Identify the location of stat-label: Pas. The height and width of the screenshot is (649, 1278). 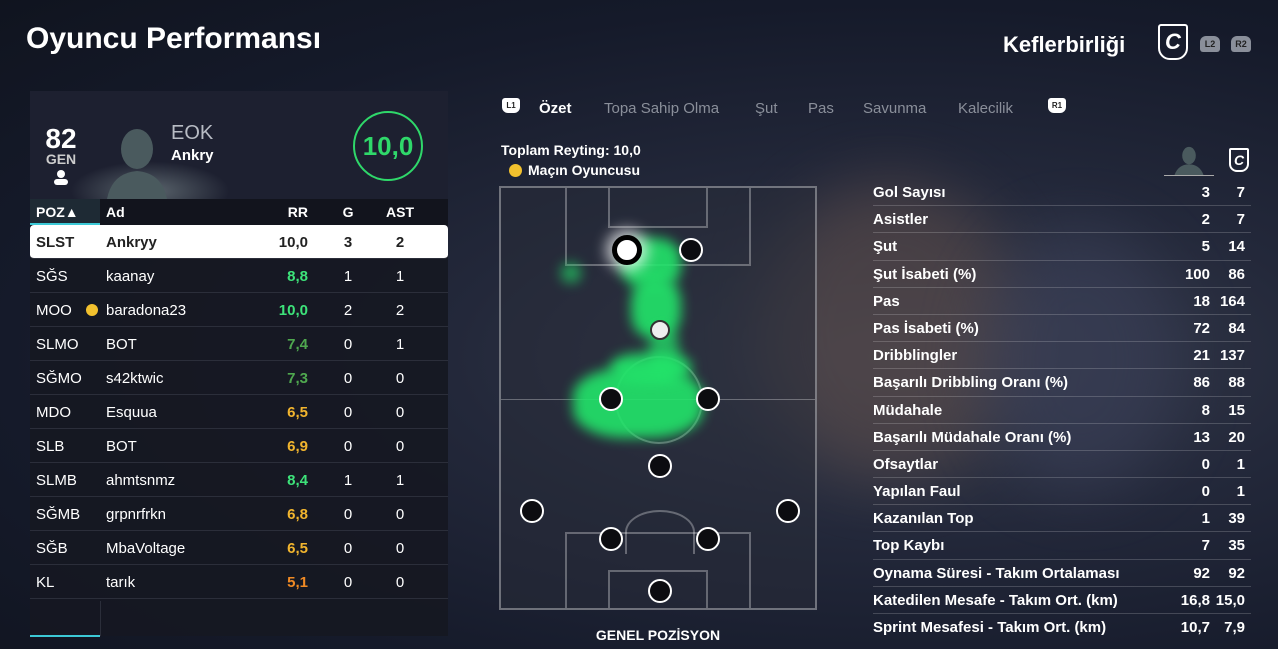
(886, 301).